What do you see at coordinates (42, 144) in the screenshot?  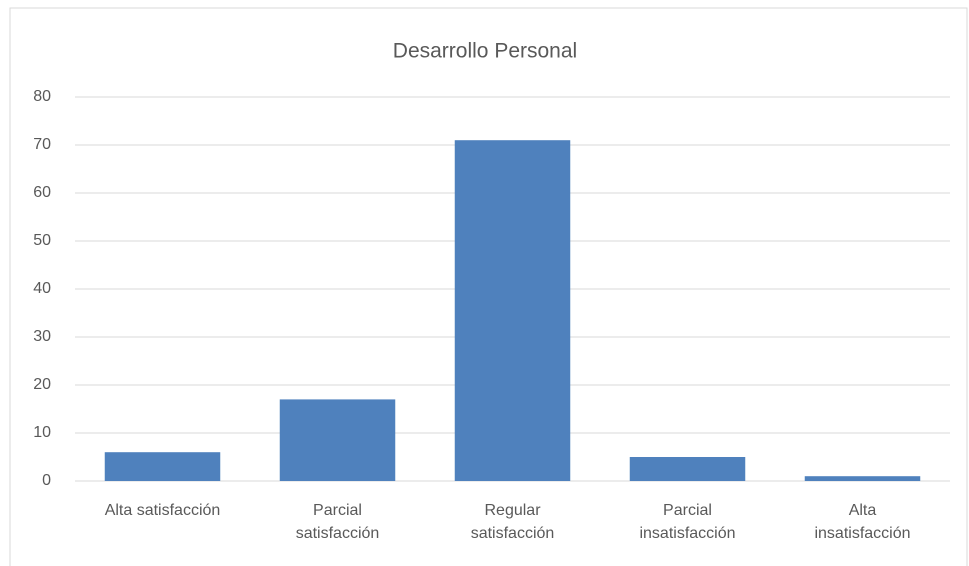 I see `y-tick-label: 70` at bounding box center [42, 144].